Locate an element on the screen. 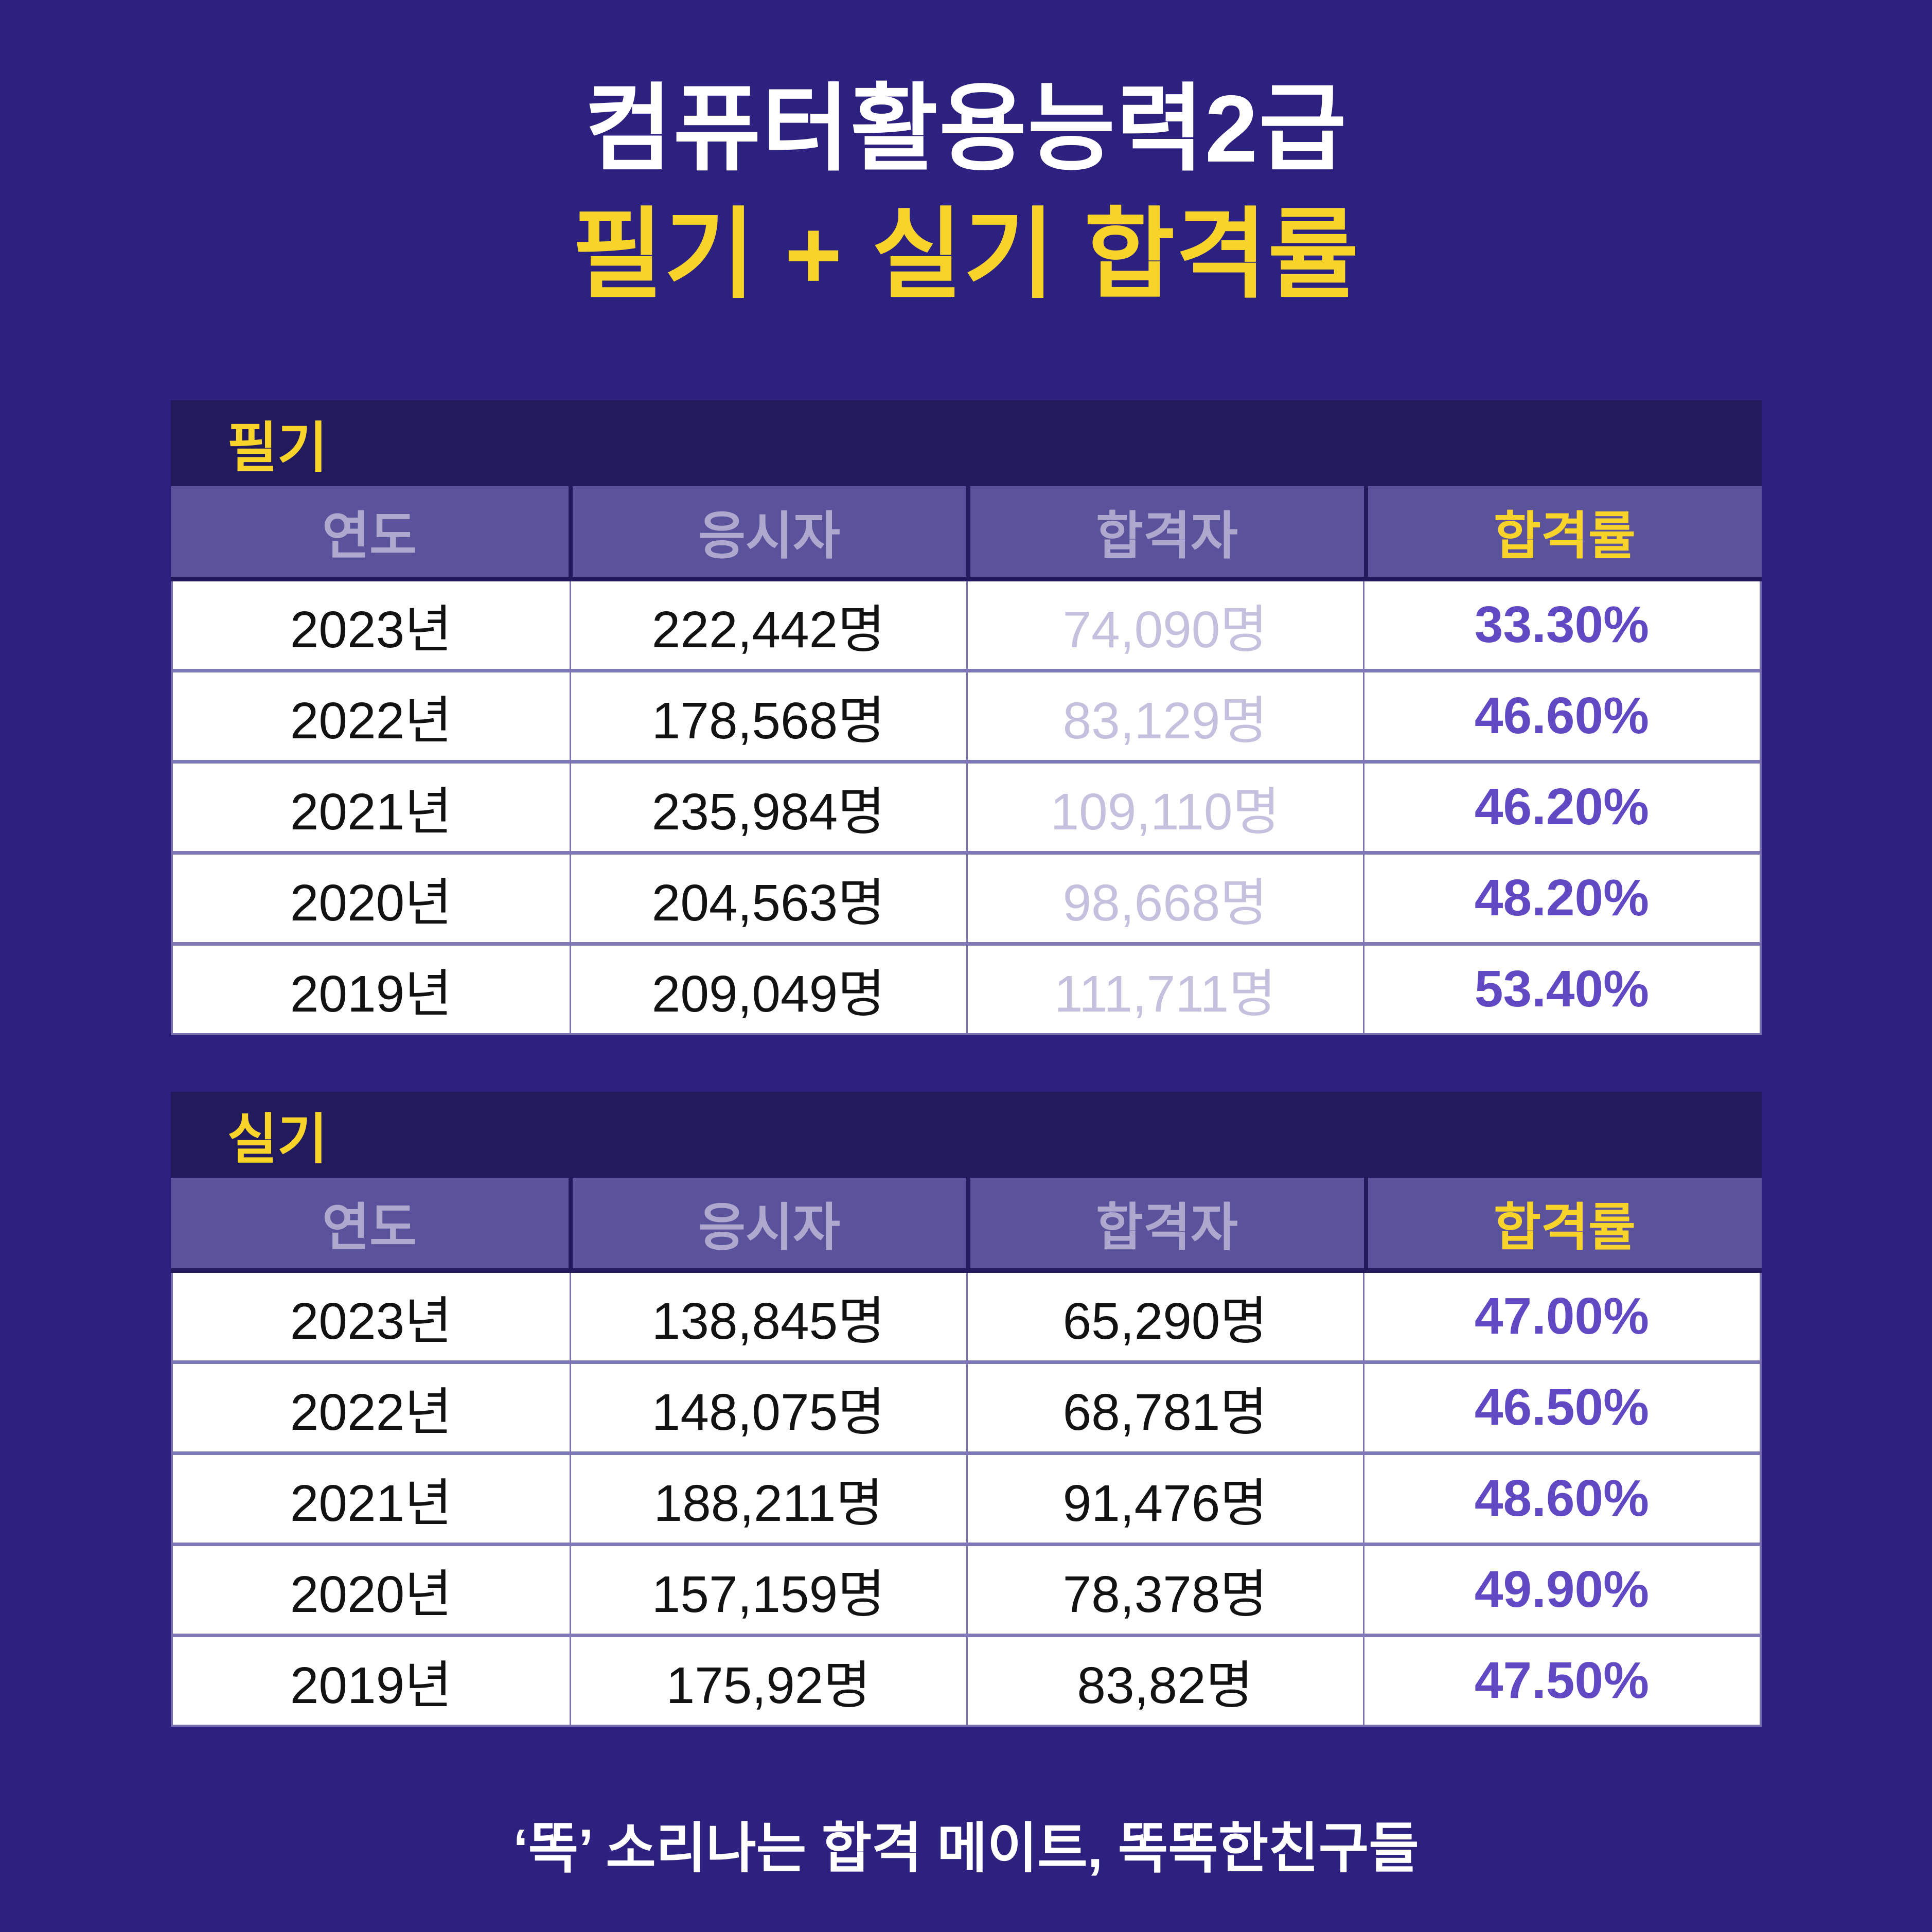 The height and width of the screenshot is (1932, 1932). passers-cell: 74,090명 is located at coordinates (1164, 625).